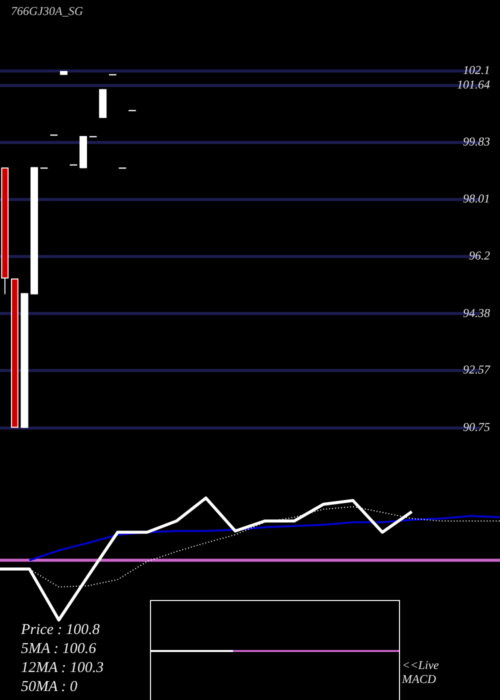 The width and height of the screenshot is (500, 700). I want to click on y-tick-label: 101.64, so click(473, 85).